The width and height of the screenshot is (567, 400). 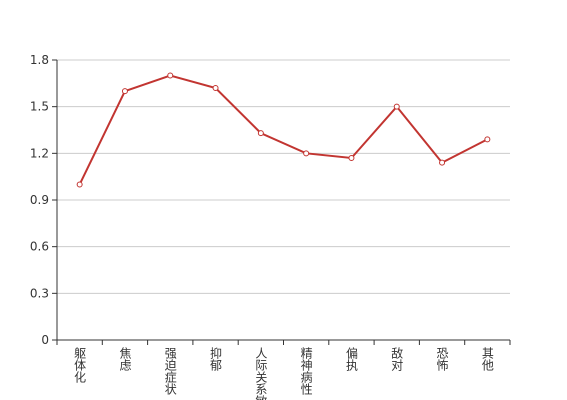 What do you see at coordinates (39, 107) in the screenshot?
I see `y-tick-label: 1.5` at bounding box center [39, 107].